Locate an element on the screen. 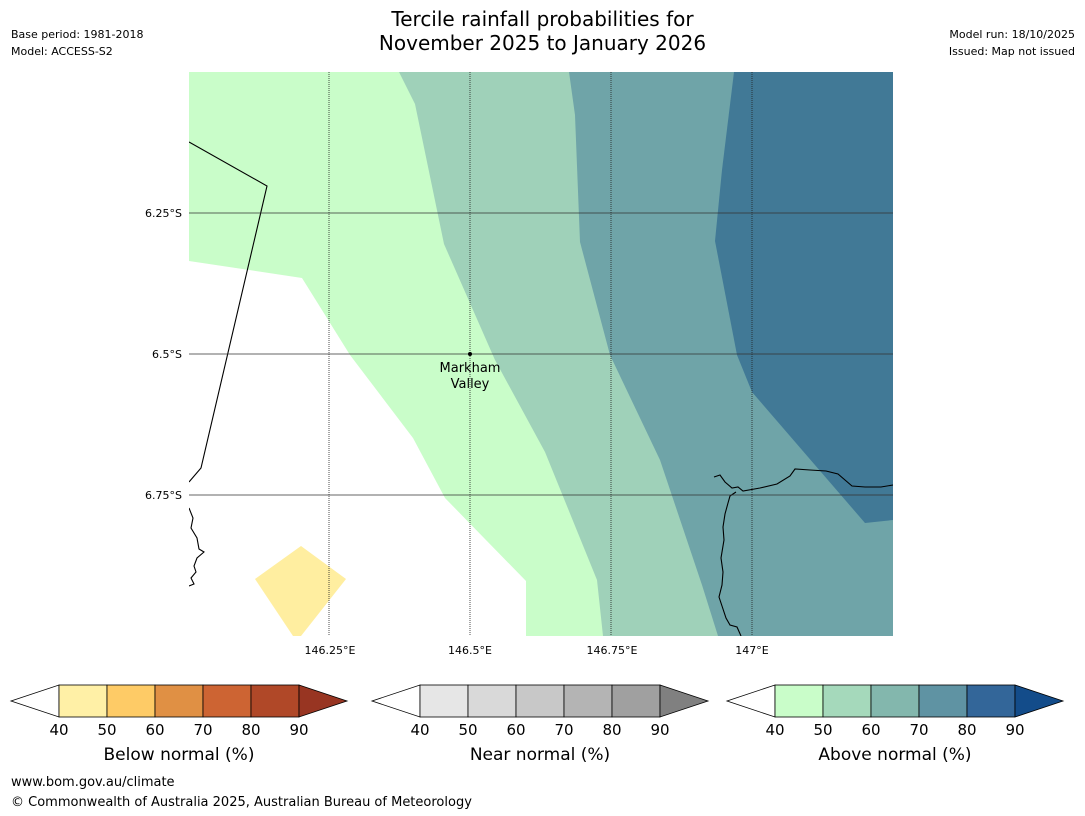 This screenshot has width=1085, height=816. title-line-1: Tercile rainfall probabilities for is located at coordinates (542, 19).